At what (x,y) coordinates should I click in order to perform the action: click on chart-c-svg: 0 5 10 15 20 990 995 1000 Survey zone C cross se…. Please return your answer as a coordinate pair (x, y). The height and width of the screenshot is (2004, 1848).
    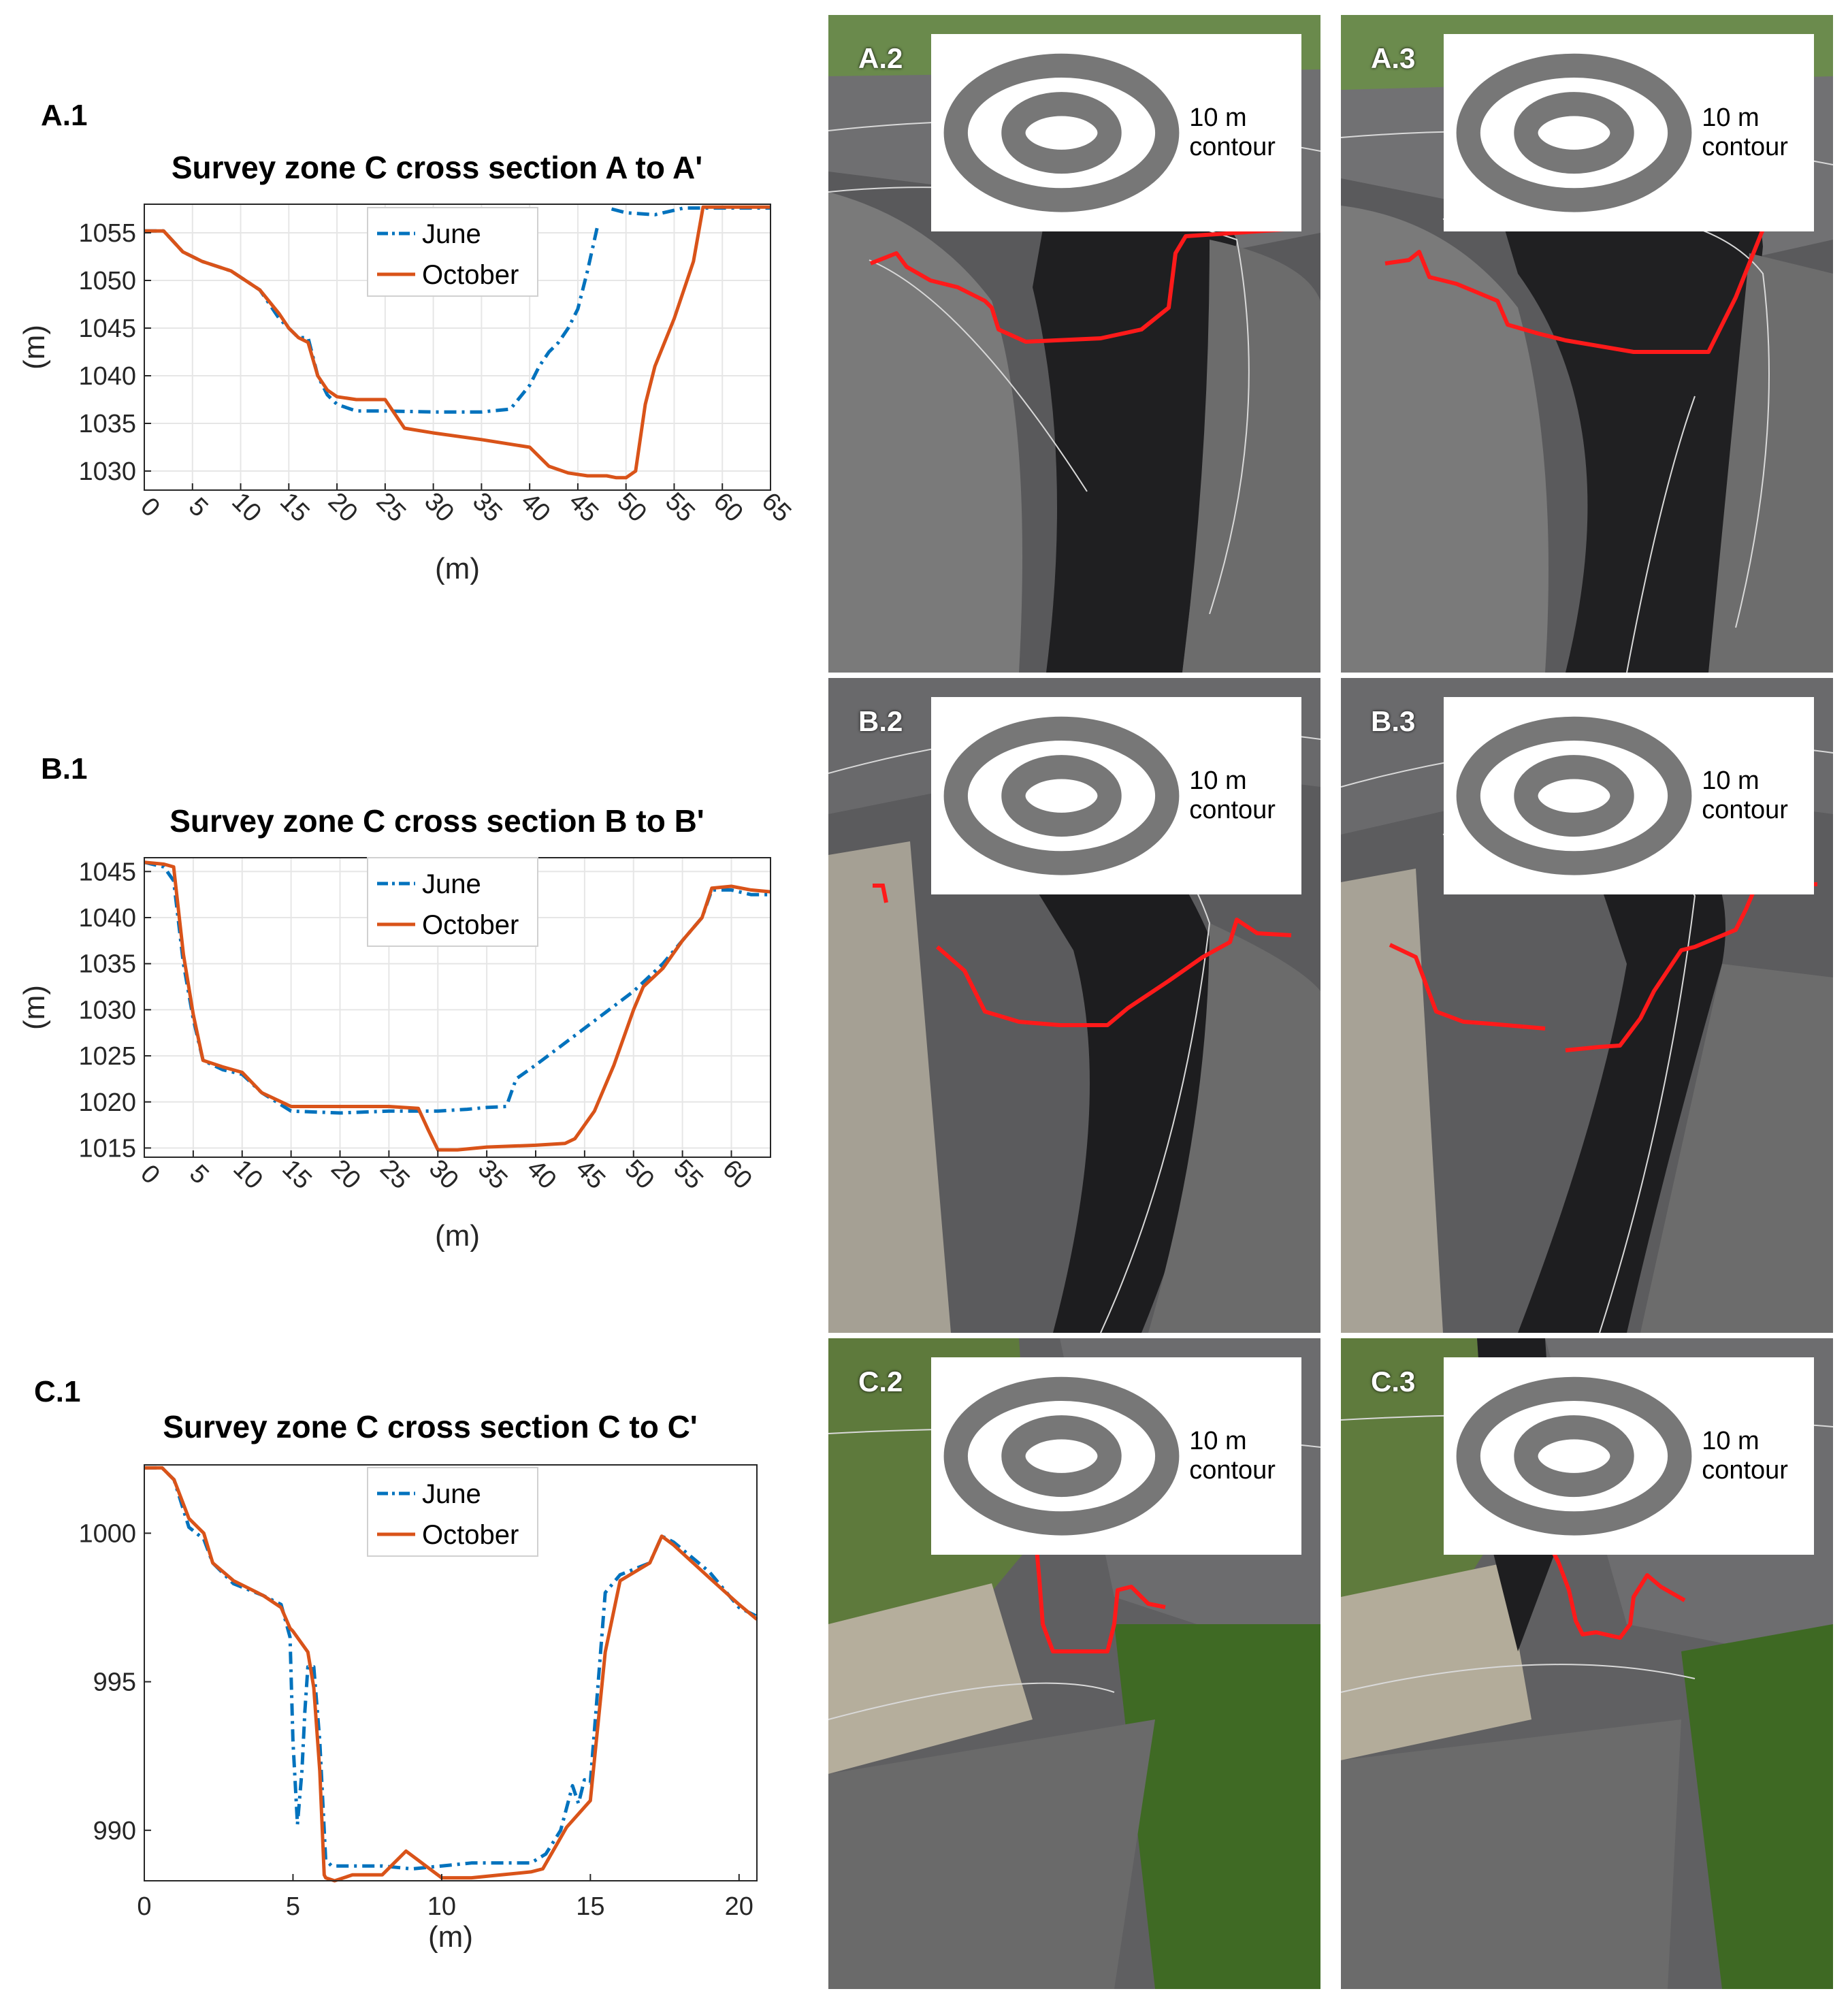
    Looking at the image, I should click on (418, 1681).